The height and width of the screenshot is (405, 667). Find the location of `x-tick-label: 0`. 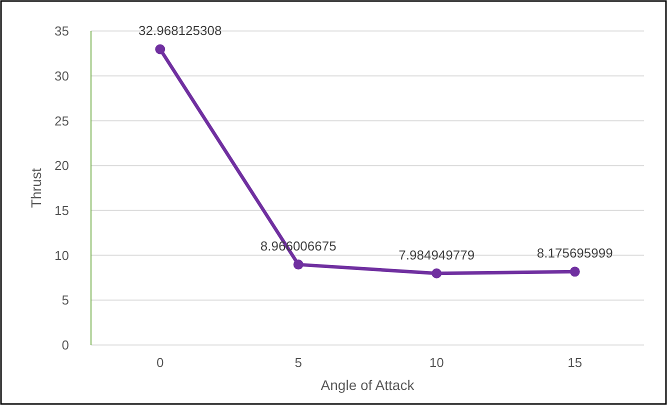

x-tick-label: 0 is located at coordinates (160, 362).